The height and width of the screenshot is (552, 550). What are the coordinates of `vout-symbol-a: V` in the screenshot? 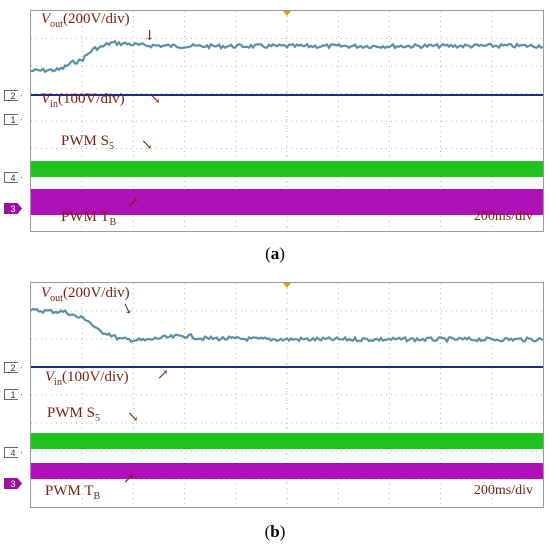 It's located at (46, 19).